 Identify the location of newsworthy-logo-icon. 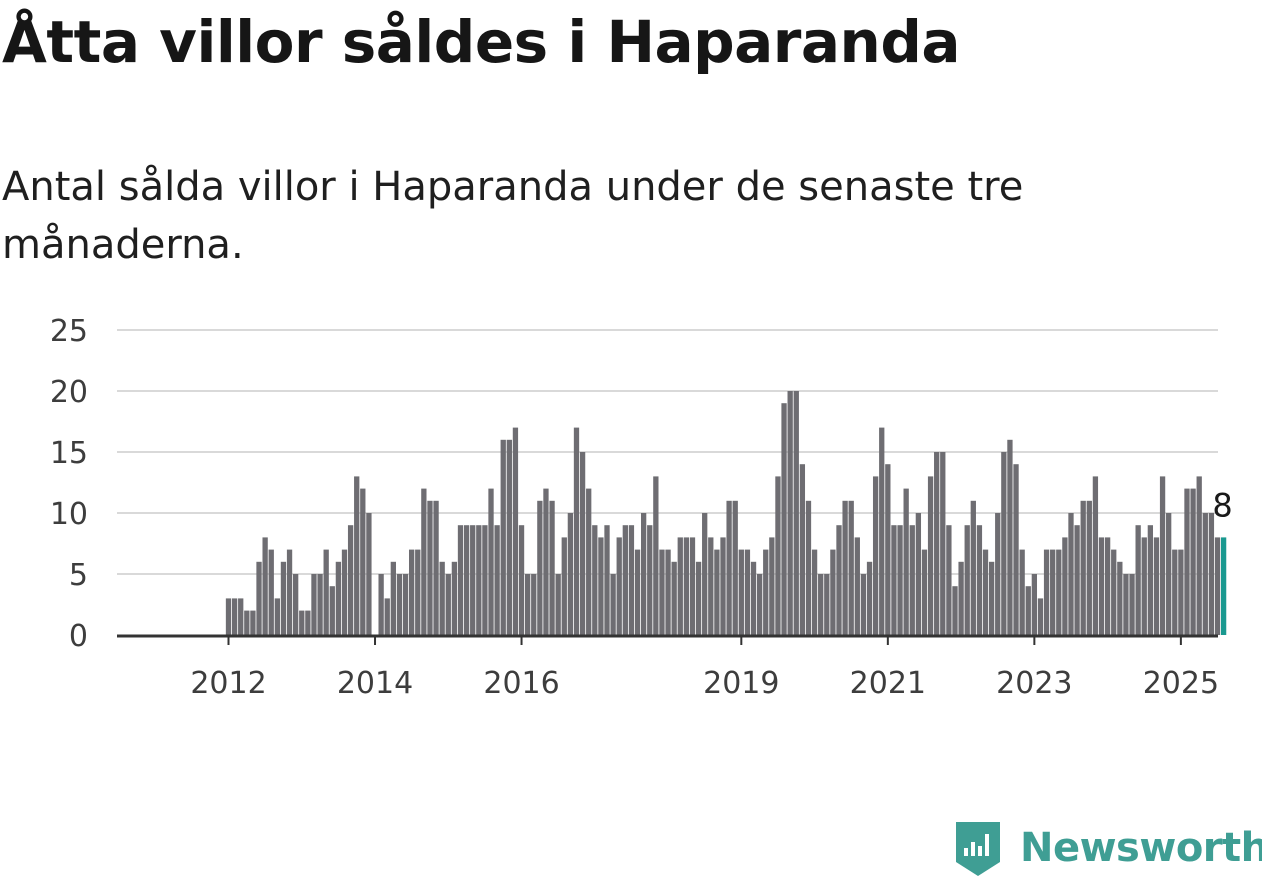
(978, 849).